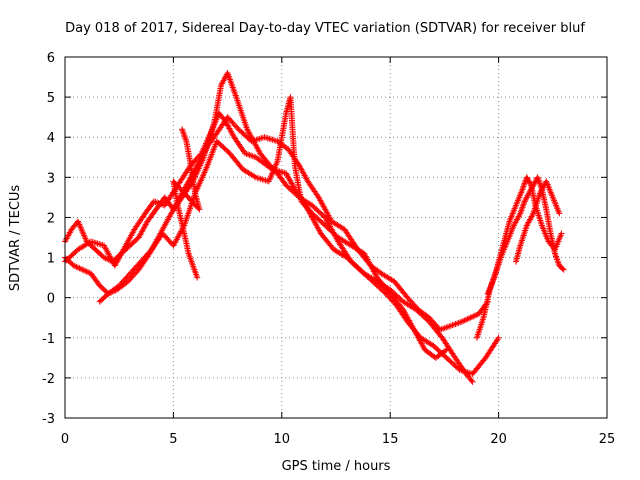 Image resolution: width=640 pixels, height=480 pixels. I want to click on y-tick-label: 2, so click(51, 218).